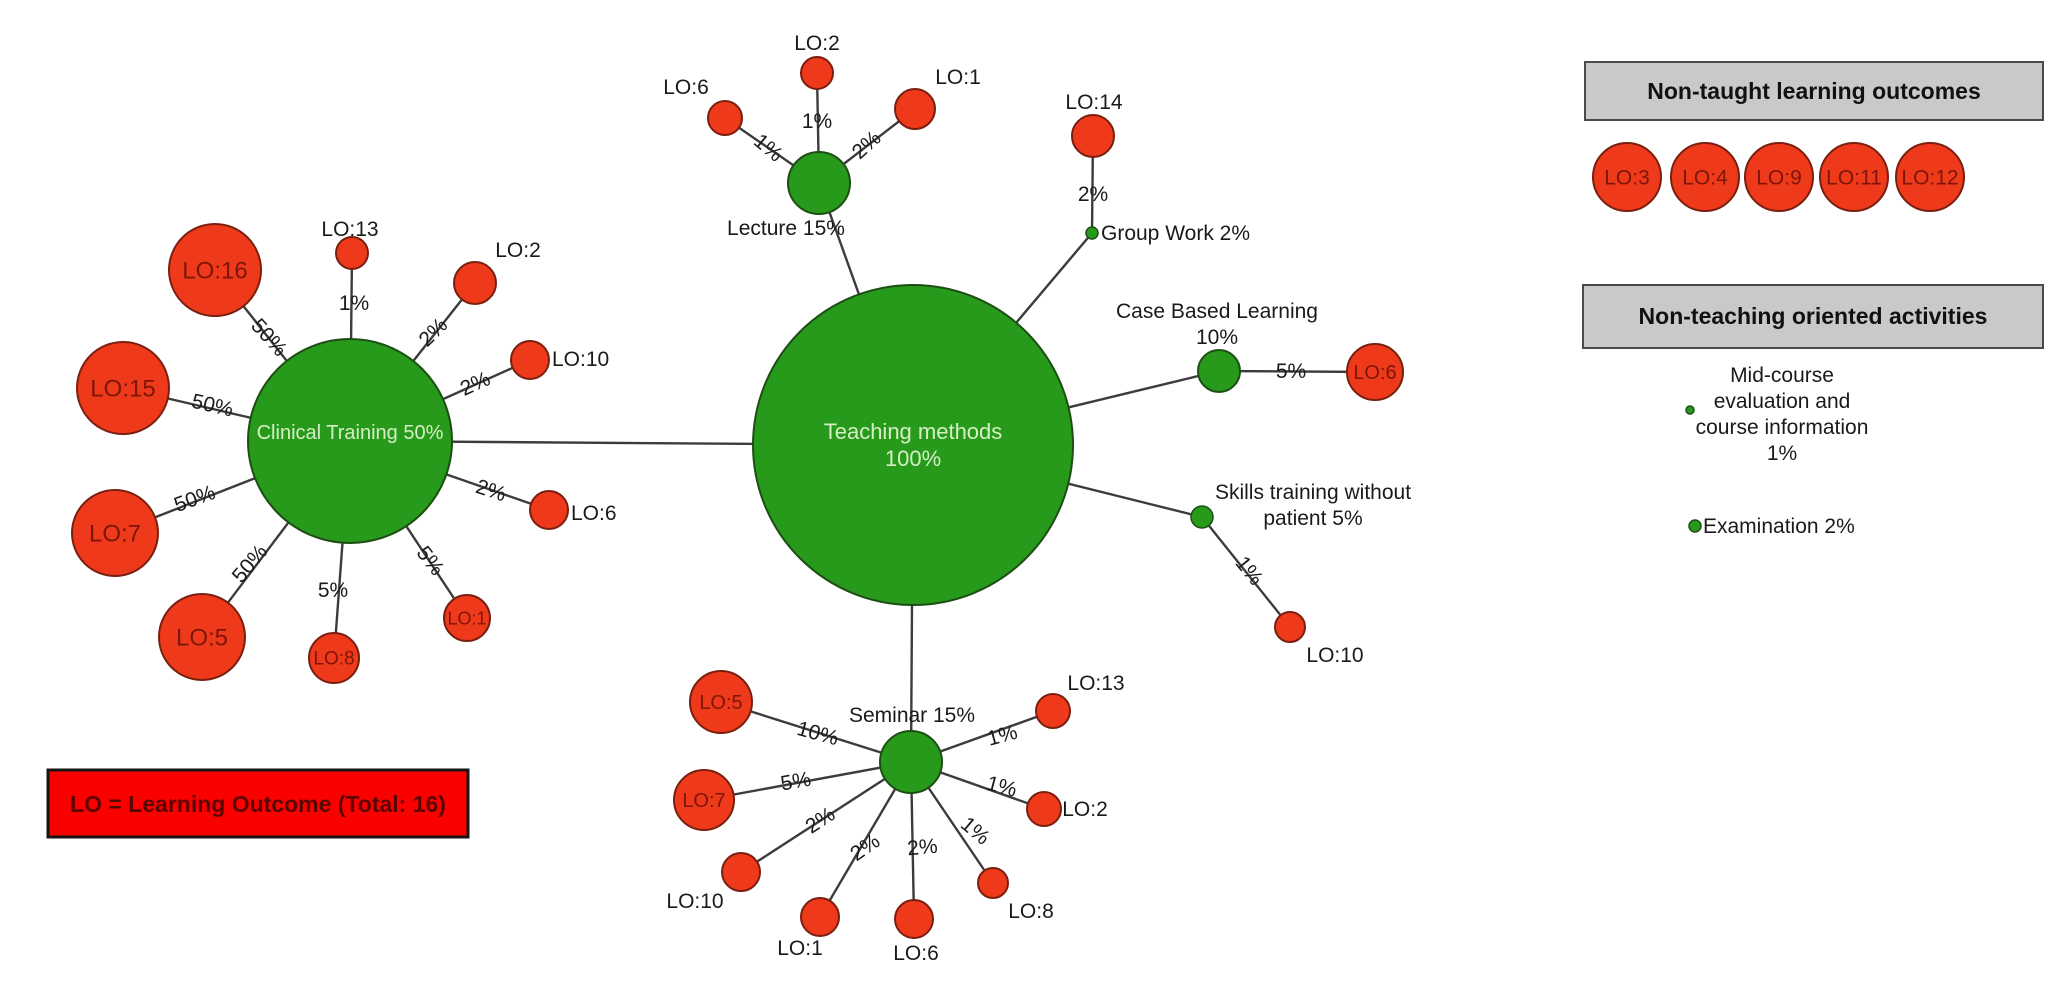  What do you see at coordinates (549, 510) in the screenshot?
I see `node-c_lo6` at bounding box center [549, 510].